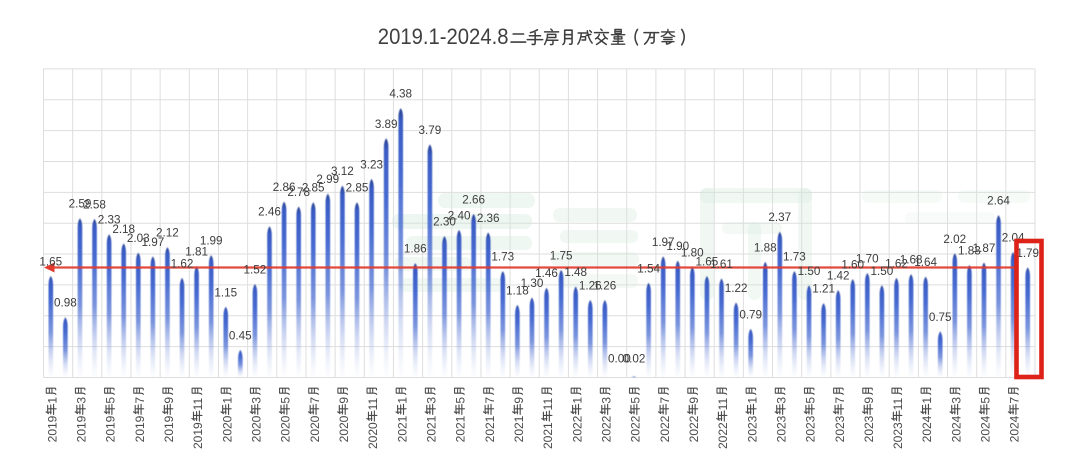  Describe the element at coordinates (677, 246) in the screenshot. I see `svg-text: 1.90` at that location.